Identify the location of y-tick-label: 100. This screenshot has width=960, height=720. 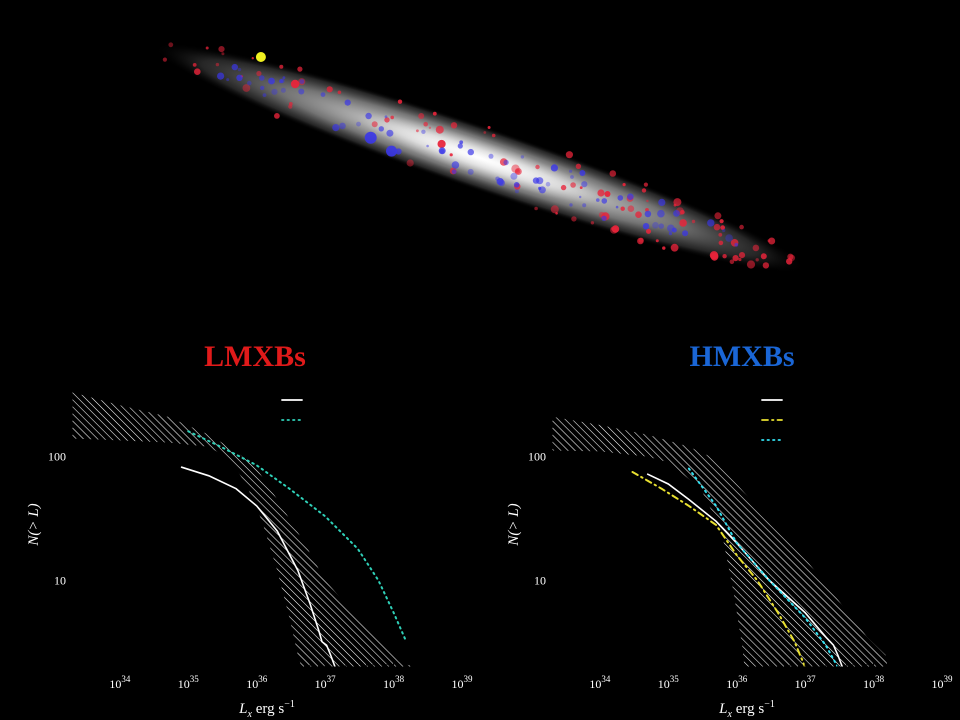
(537, 457).